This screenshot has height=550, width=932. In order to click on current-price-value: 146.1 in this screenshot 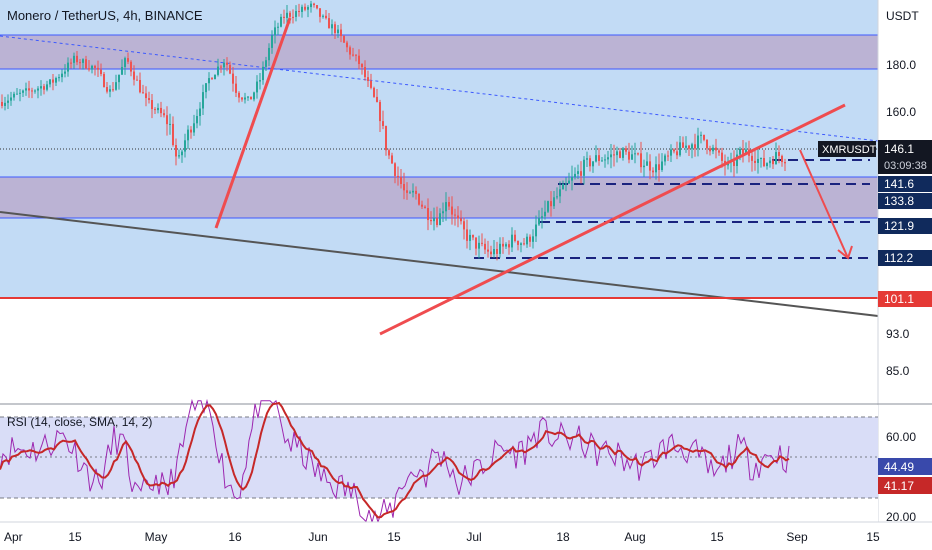, I will do `click(899, 149)`.